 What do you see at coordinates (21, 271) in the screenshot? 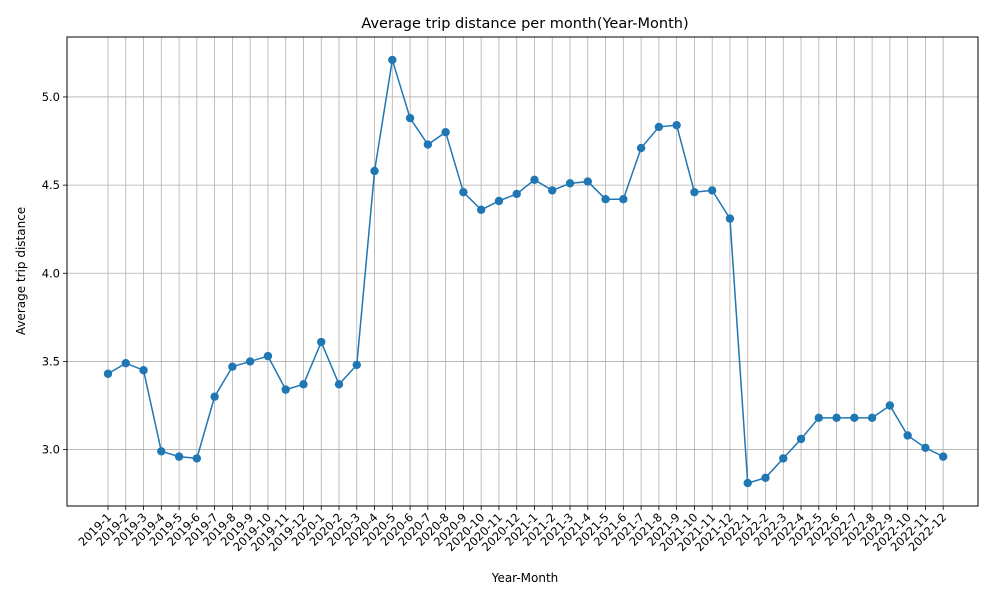
I see `y-axis-label: Average trip distance` at bounding box center [21, 271].